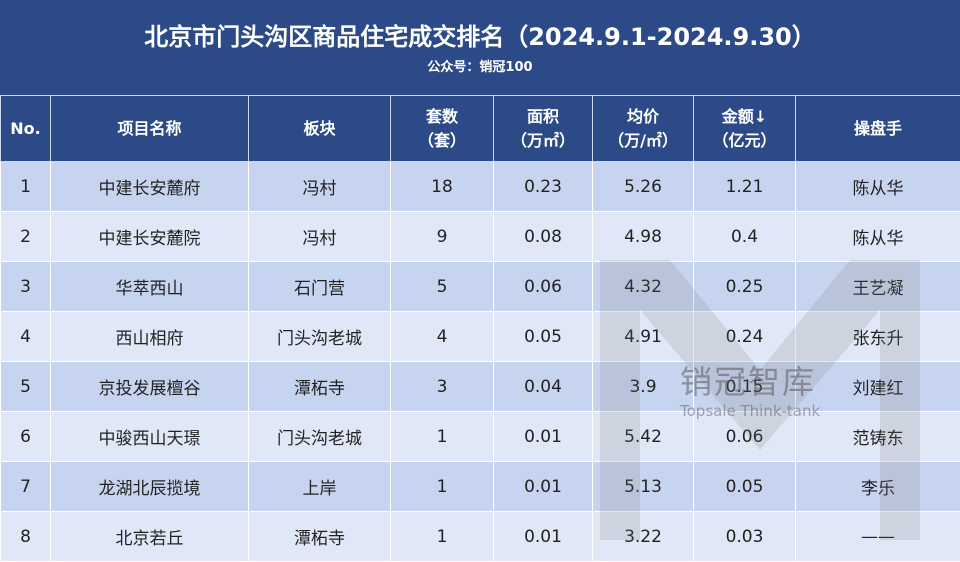 The width and height of the screenshot is (960, 562). I want to click on table-cell: 9, so click(442, 237).